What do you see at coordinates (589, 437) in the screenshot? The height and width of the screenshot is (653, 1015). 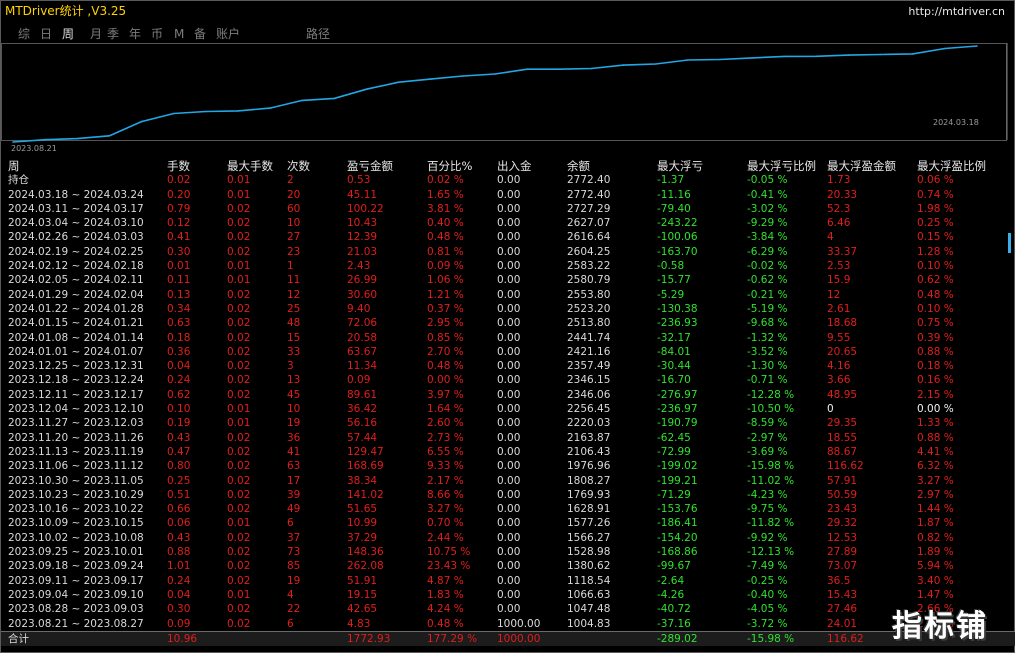 I see `cell-bal: 2163.87` at bounding box center [589, 437].